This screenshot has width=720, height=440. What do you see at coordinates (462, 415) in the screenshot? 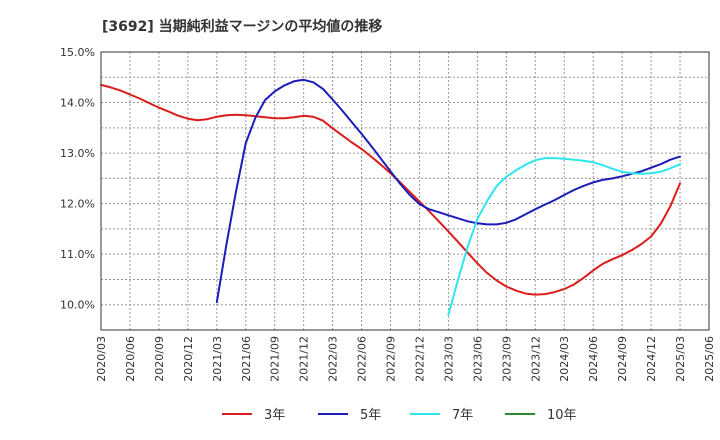
I see `legend-label-3: 7年` at bounding box center [462, 415].